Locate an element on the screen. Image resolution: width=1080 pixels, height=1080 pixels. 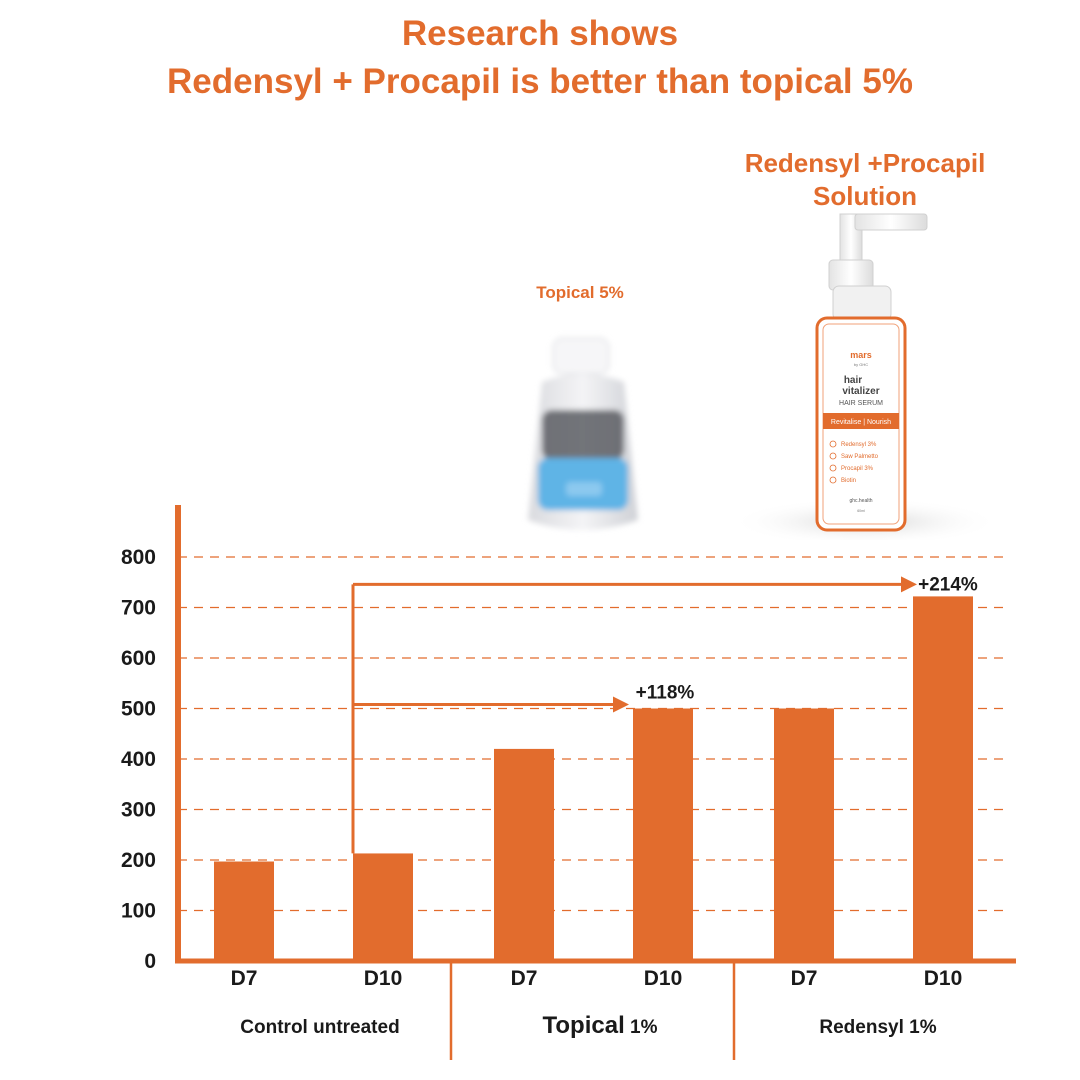
serum-ingredient-2: Saw Palmetto is located at coordinates (860, 457).